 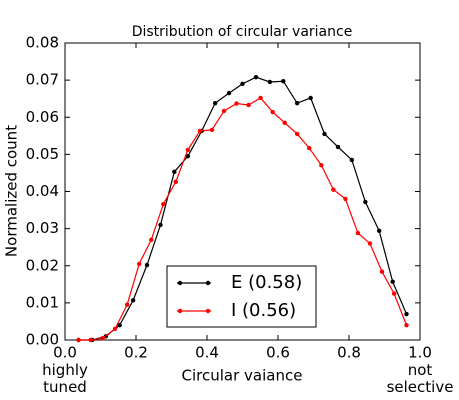 I want to click on y-tick-label: 0.02, so click(x=42, y=265).